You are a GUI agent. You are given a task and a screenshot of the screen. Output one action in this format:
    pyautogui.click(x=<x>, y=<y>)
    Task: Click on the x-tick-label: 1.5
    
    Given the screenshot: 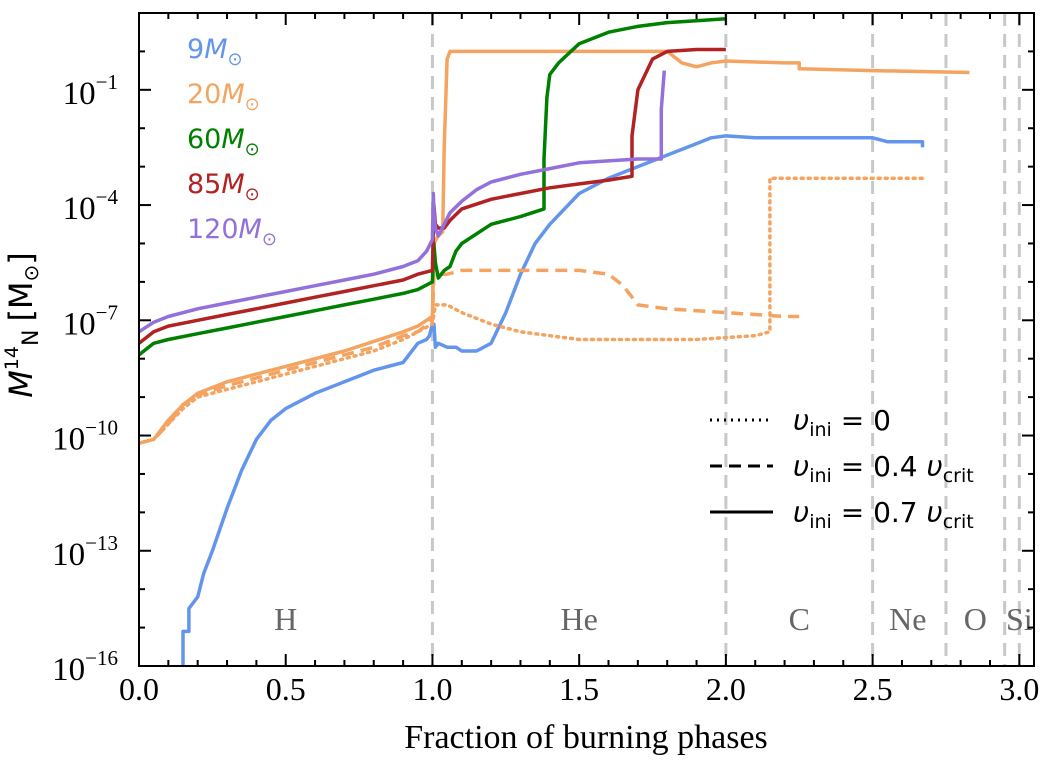 What is the action you would take?
    pyautogui.click(x=579, y=689)
    